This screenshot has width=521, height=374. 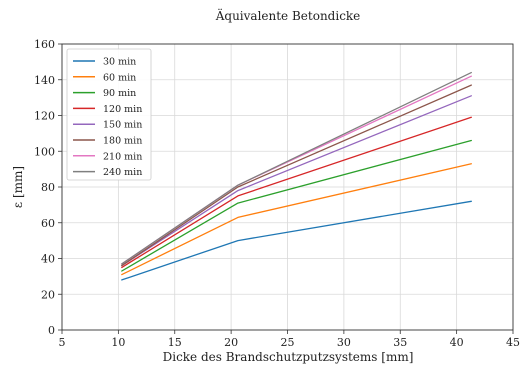 I want to click on legend-entry: 210 min, so click(x=122, y=156).